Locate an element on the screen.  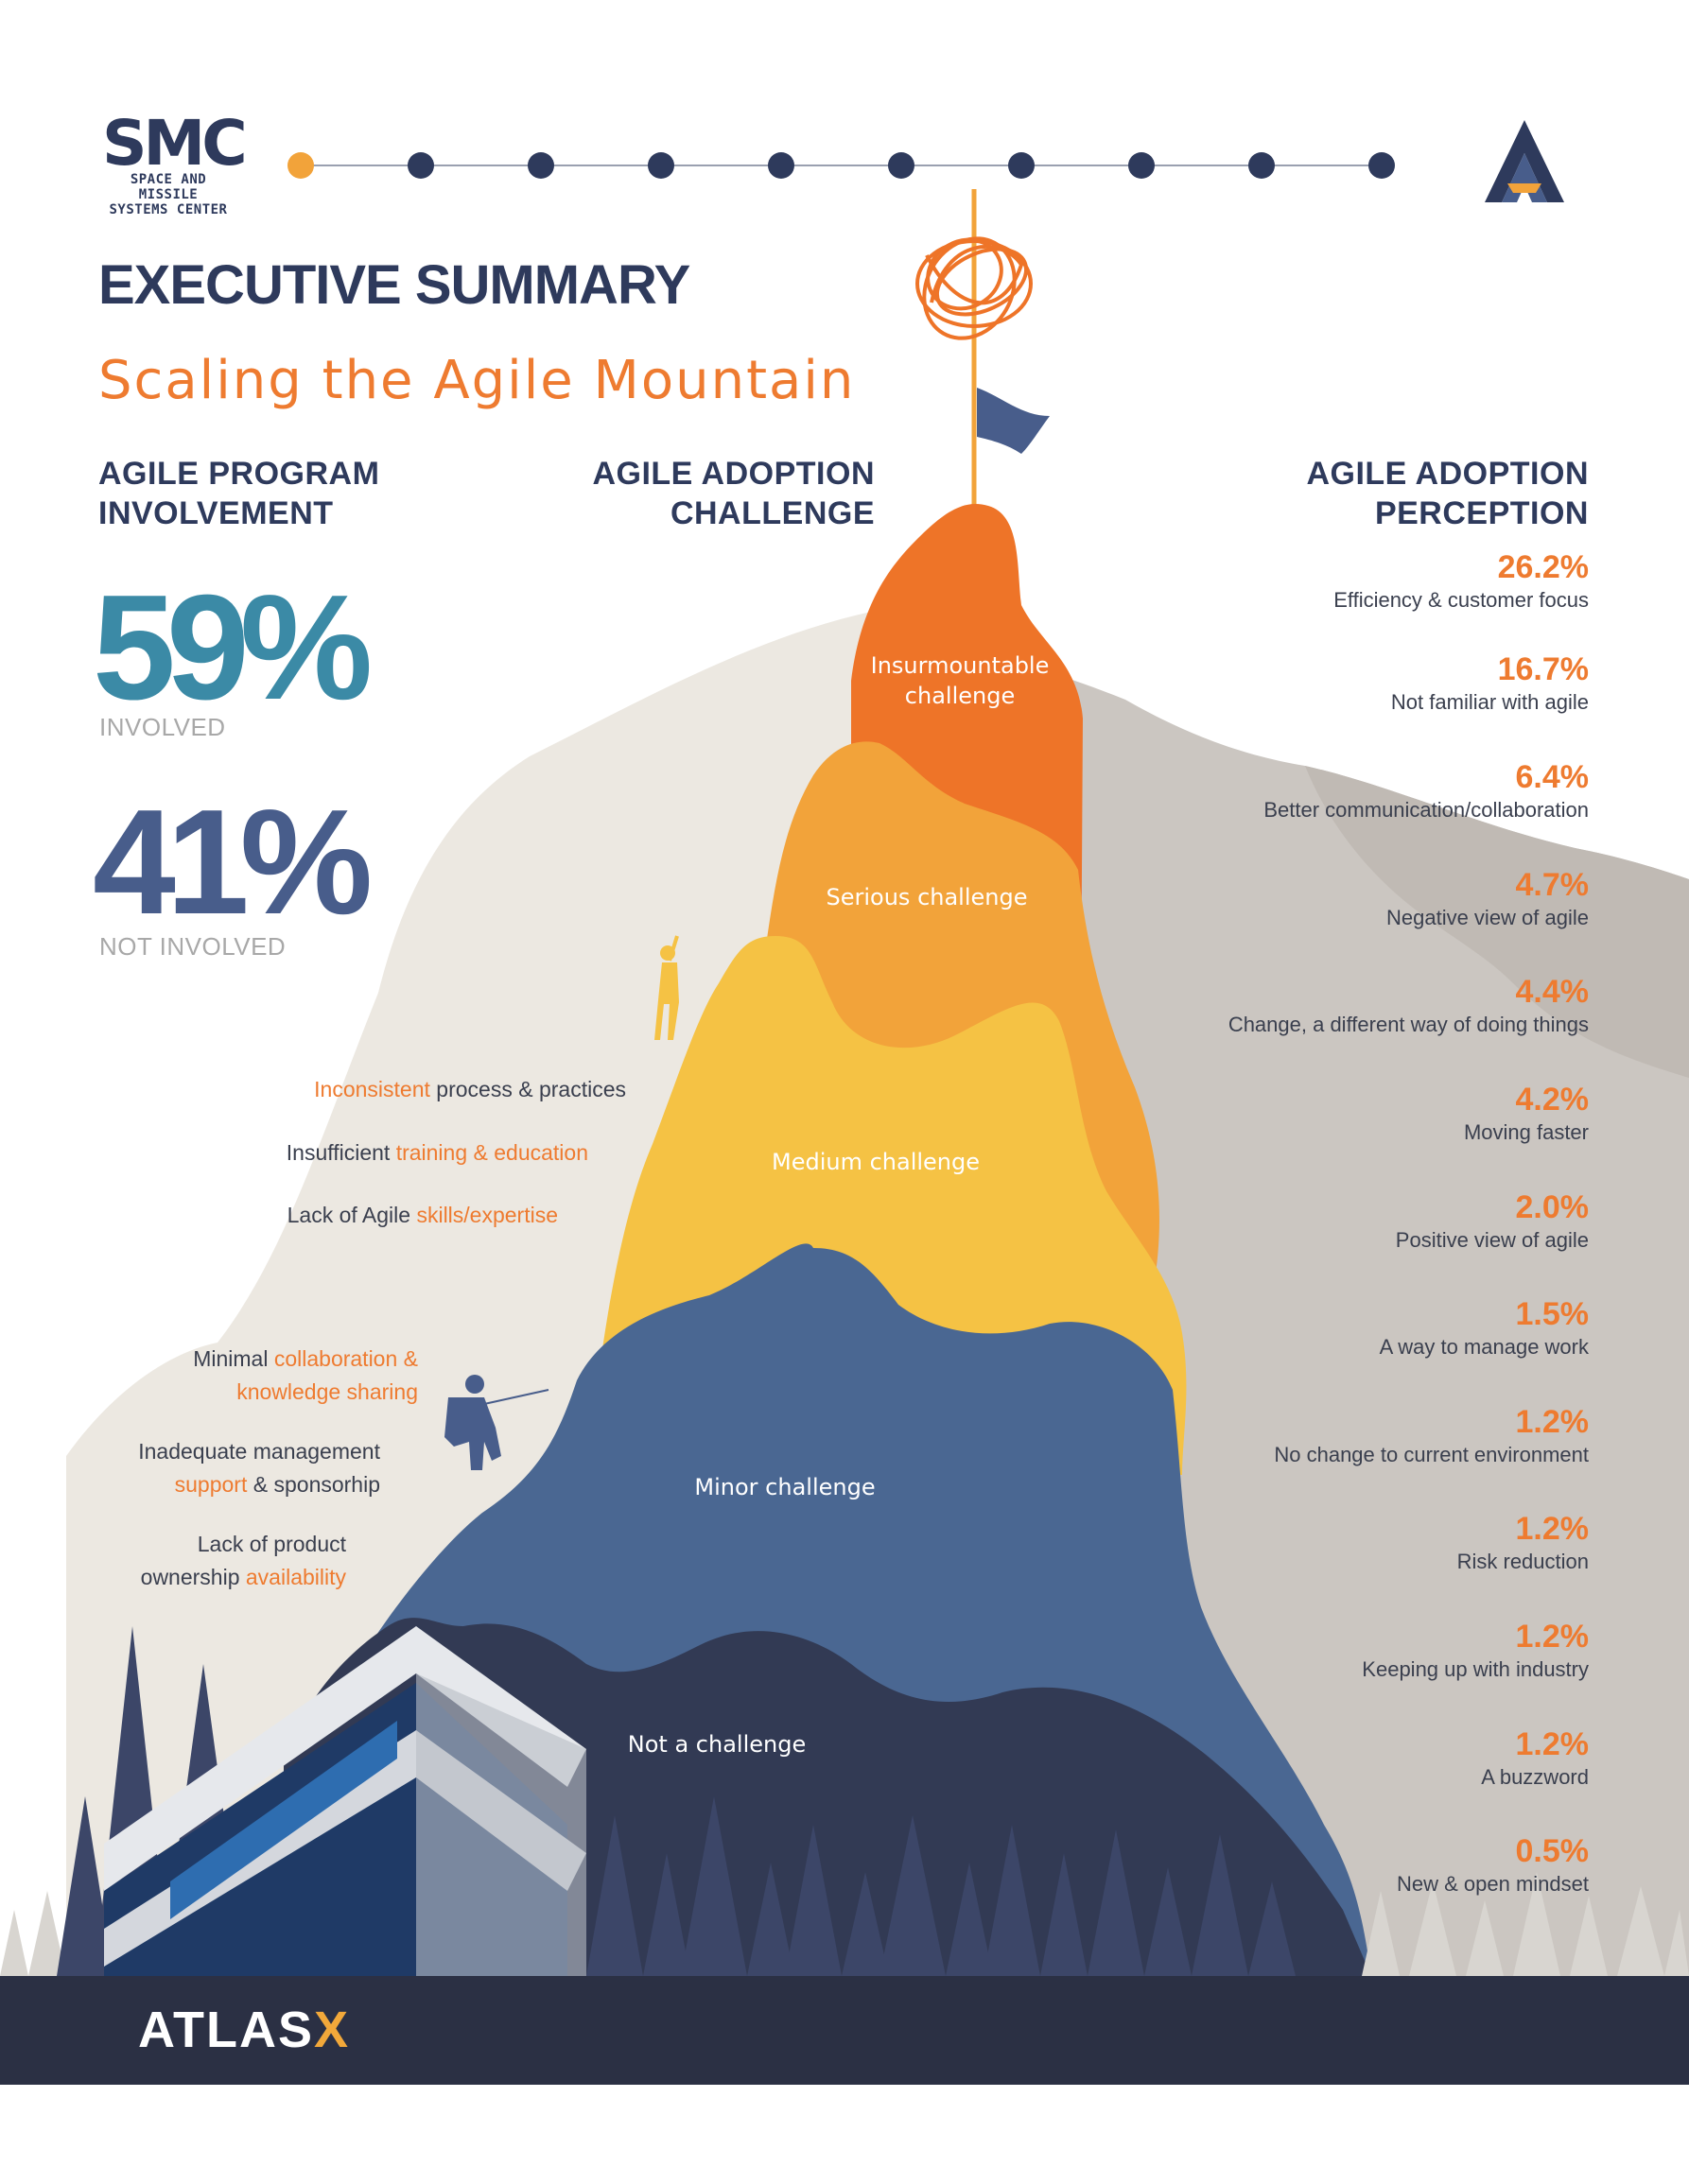
not-involved-percentage: 41% is located at coordinates (233, 862).